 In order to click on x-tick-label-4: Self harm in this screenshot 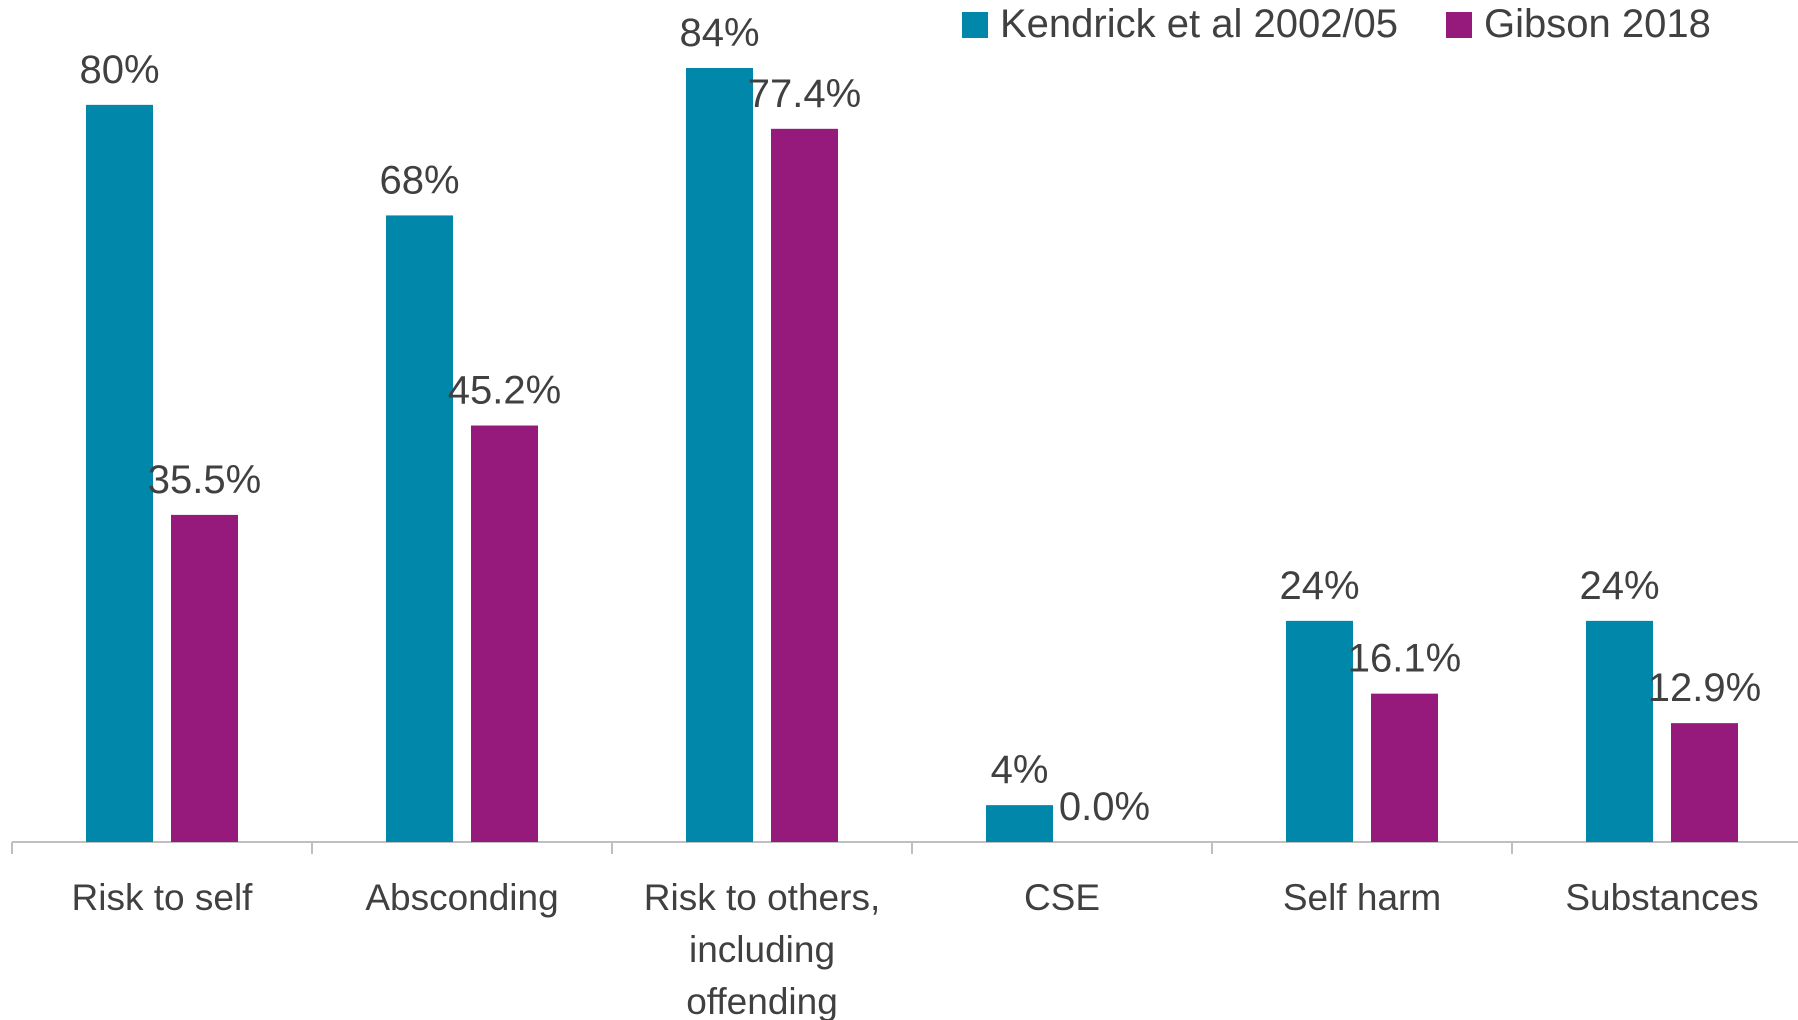, I will do `click(1362, 897)`.